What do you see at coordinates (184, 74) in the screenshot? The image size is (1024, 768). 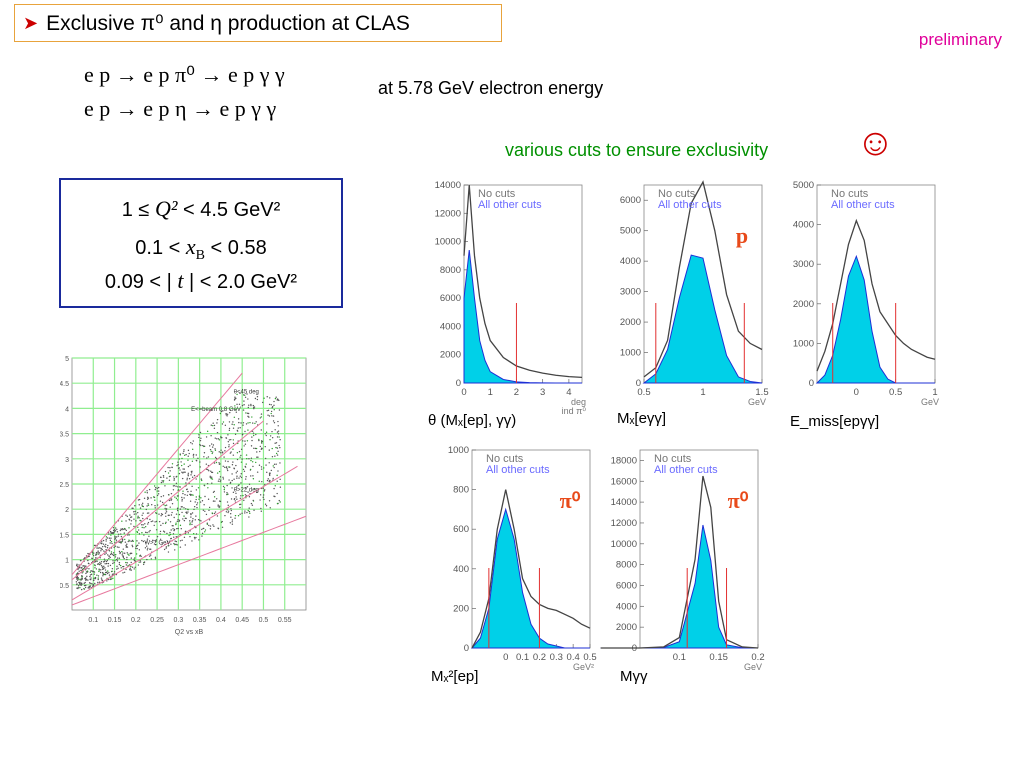 I see `reaction-pi0: e p → e p π⁰ → e p γ γ` at bounding box center [184, 74].